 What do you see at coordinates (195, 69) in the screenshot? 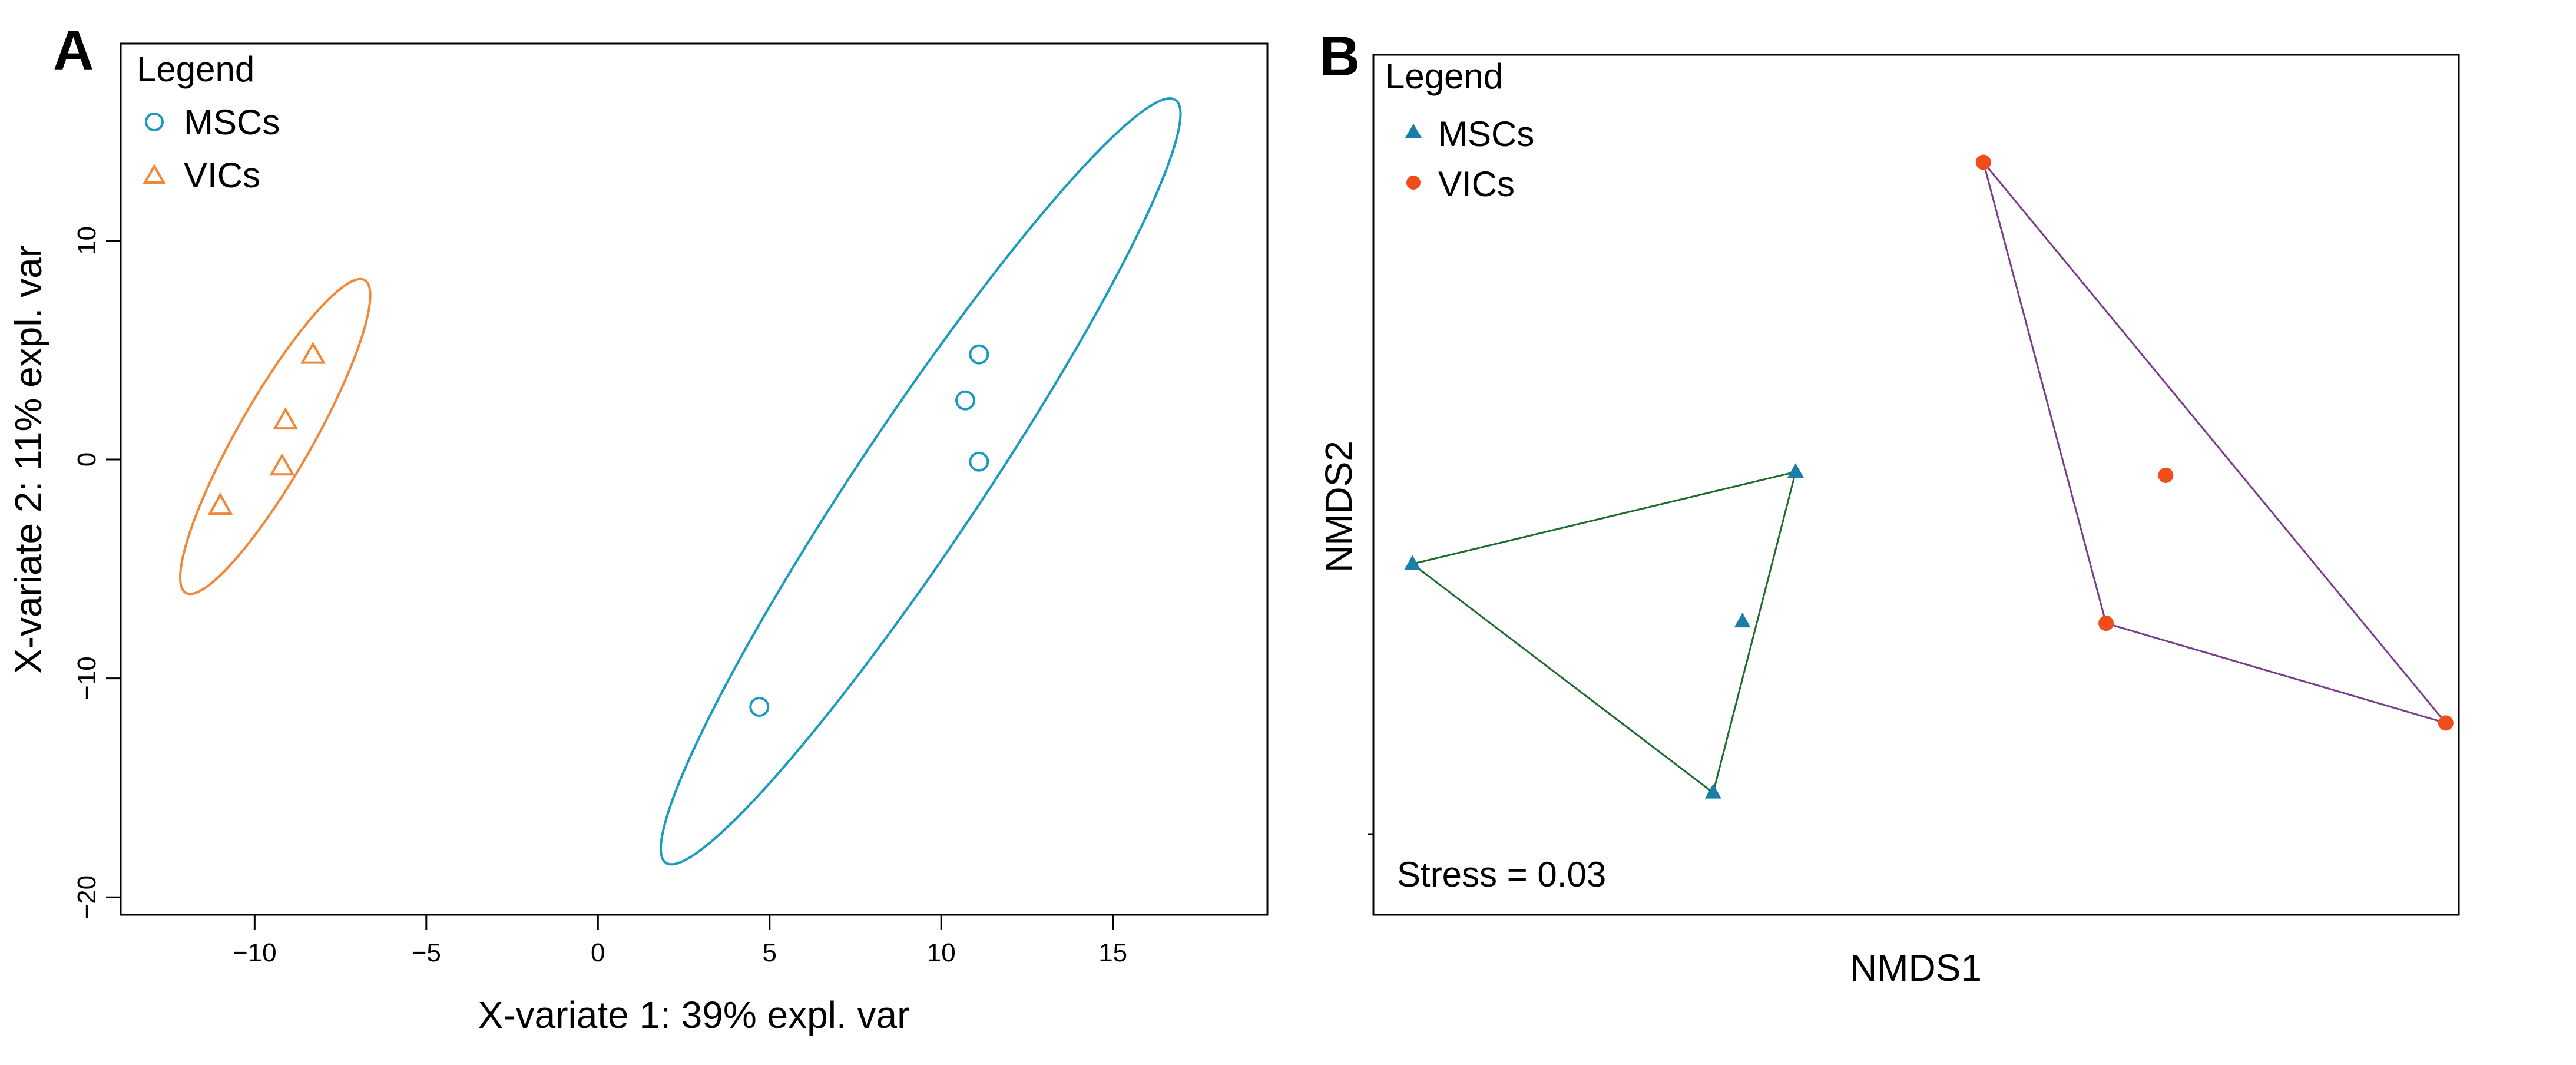
I see `panel-a-legend-title: Legend` at bounding box center [195, 69].